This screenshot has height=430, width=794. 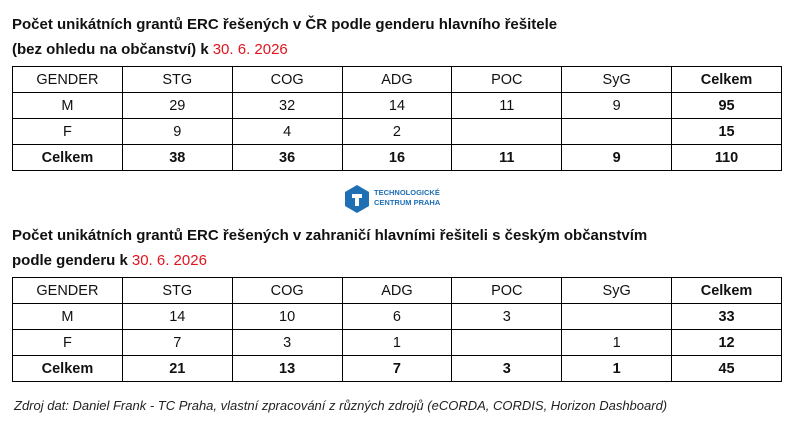 I want to click on table-title: podle genderu k 30. 6. 2026, so click(x=397, y=260).